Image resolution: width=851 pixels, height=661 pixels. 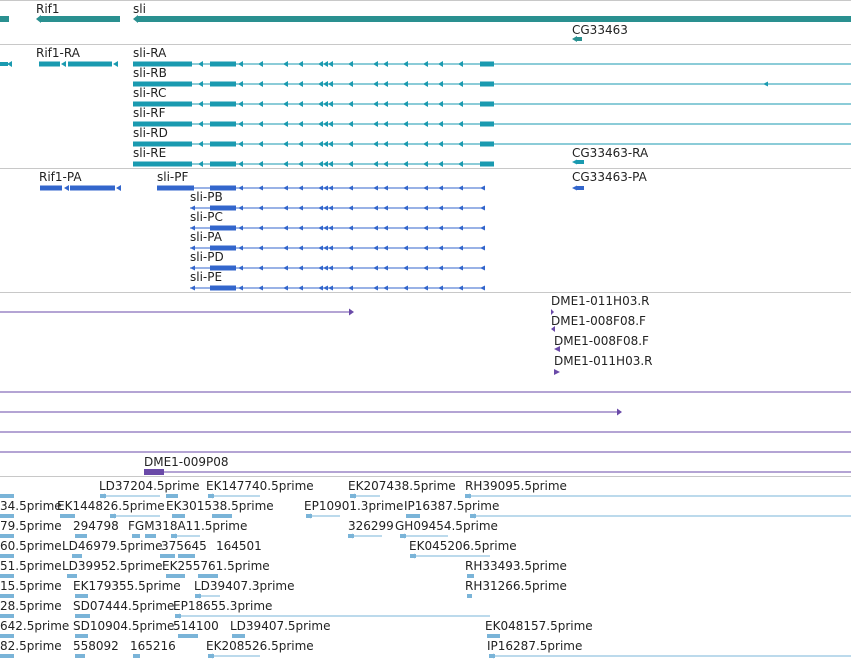 What do you see at coordinates (124, 626) in the screenshot?
I see `est-label: SD10904.5prime` at bounding box center [124, 626].